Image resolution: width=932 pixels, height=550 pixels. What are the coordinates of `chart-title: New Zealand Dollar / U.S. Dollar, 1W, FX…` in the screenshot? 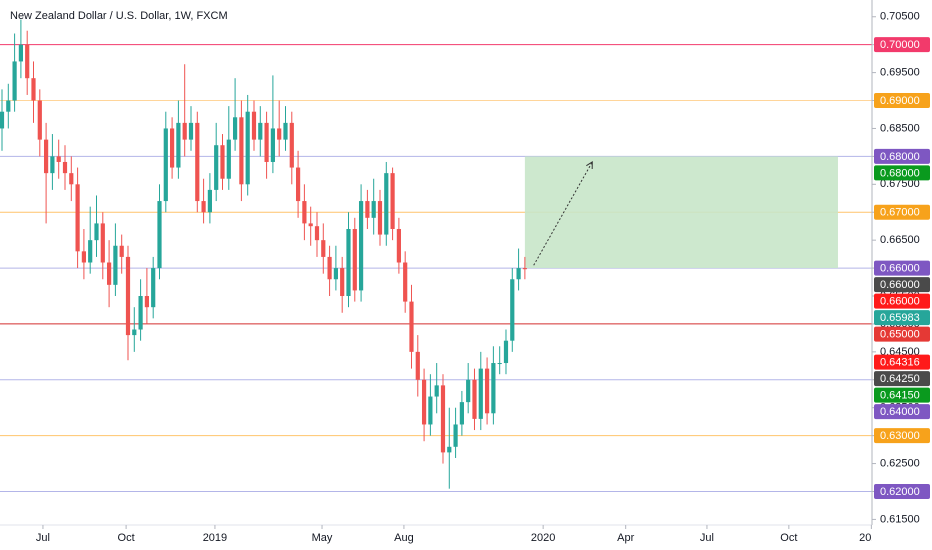 It's located at (119, 16).